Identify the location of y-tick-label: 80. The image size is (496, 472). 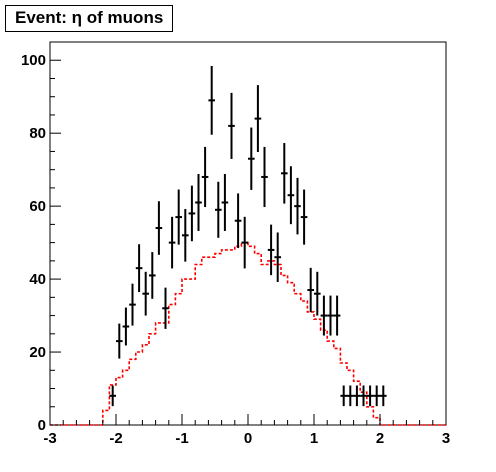
(37, 133).